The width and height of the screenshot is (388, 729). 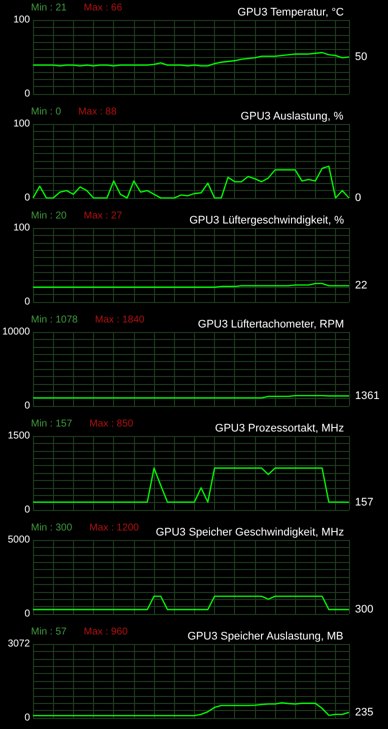 What do you see at coordinates (19, 540) in the screenshot?
I see `y-tick-label: 5000` at bounding box center [19, 540].